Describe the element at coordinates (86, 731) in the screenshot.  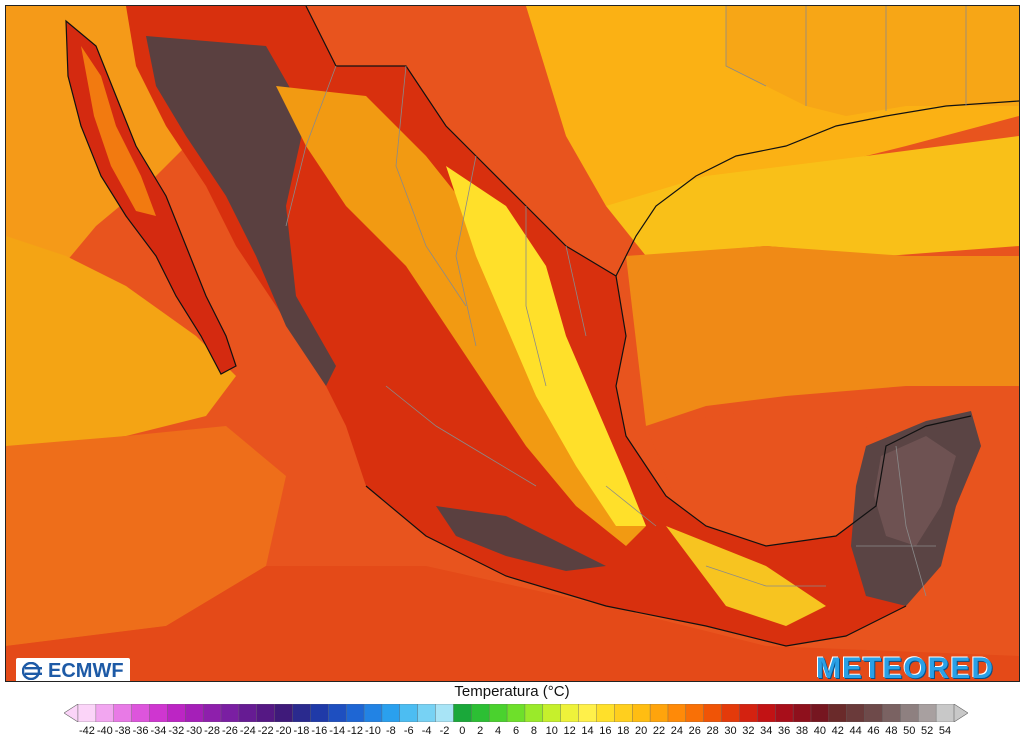
I see `tick-label: -42` at that location.